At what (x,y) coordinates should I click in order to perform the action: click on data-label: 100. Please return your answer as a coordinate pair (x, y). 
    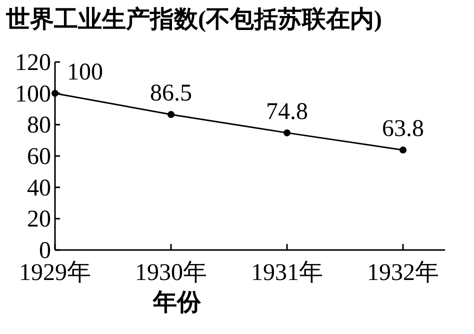
    Looking at the image, I should click on (85, 72).